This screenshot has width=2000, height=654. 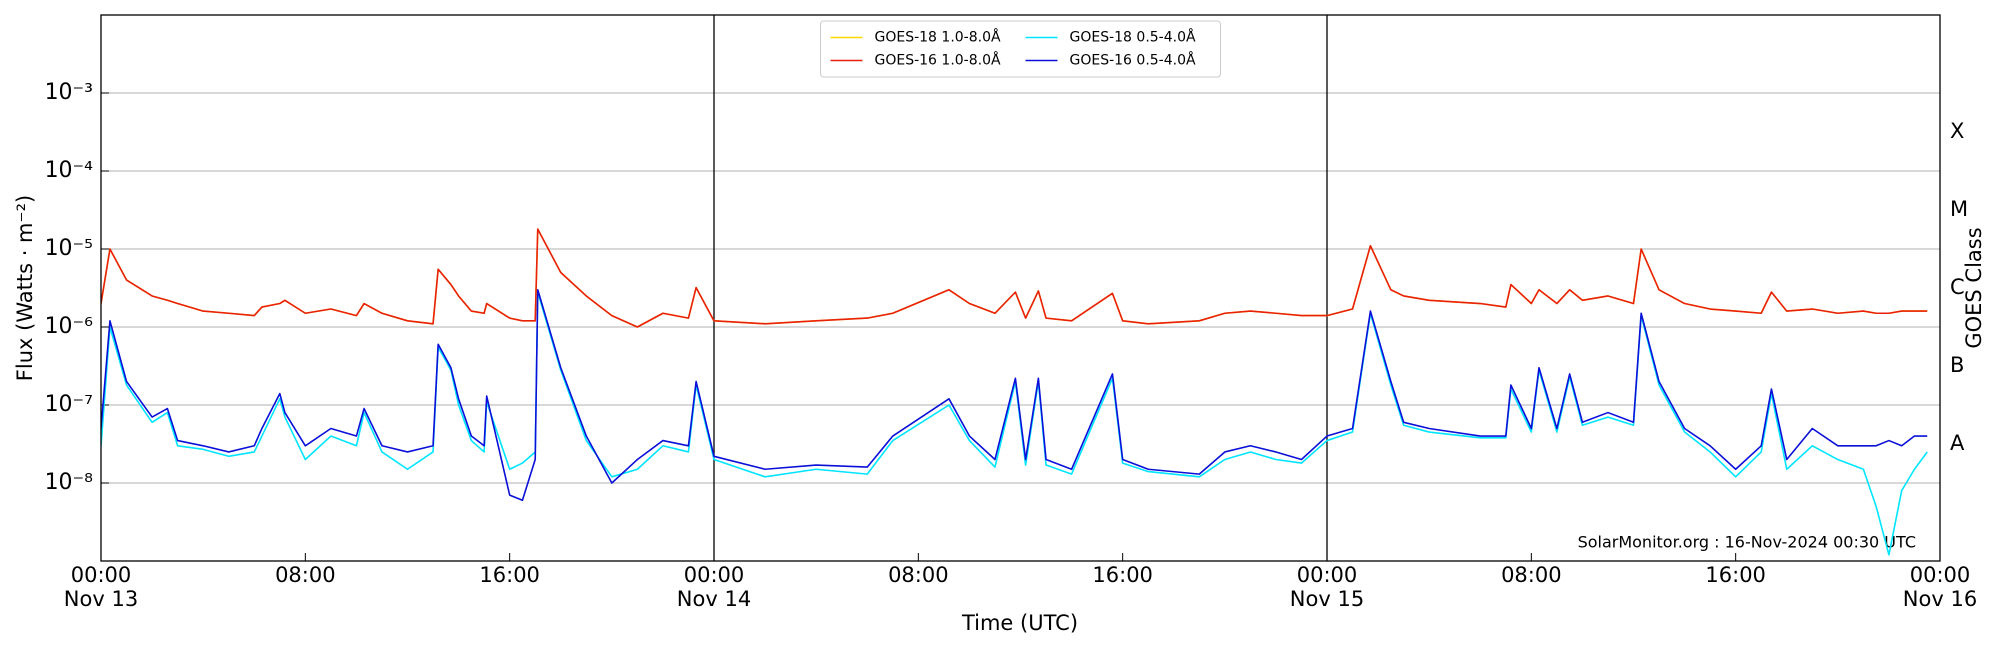 I want to click on y-tick-label: 10⁻⁷, so click(x=69, y=404).